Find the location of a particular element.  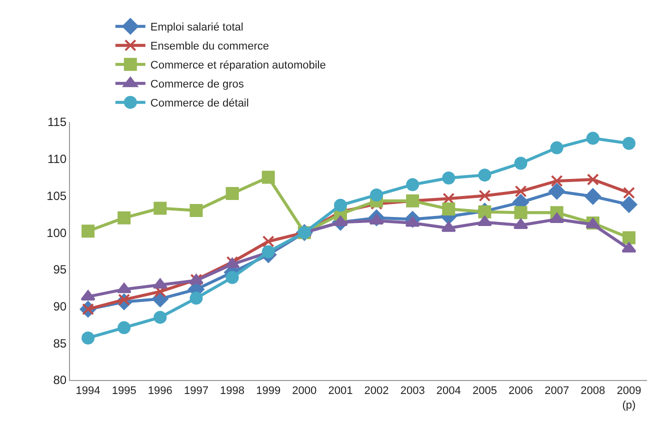

x-tick-label: 2000 is located at coordinates (304, 391).